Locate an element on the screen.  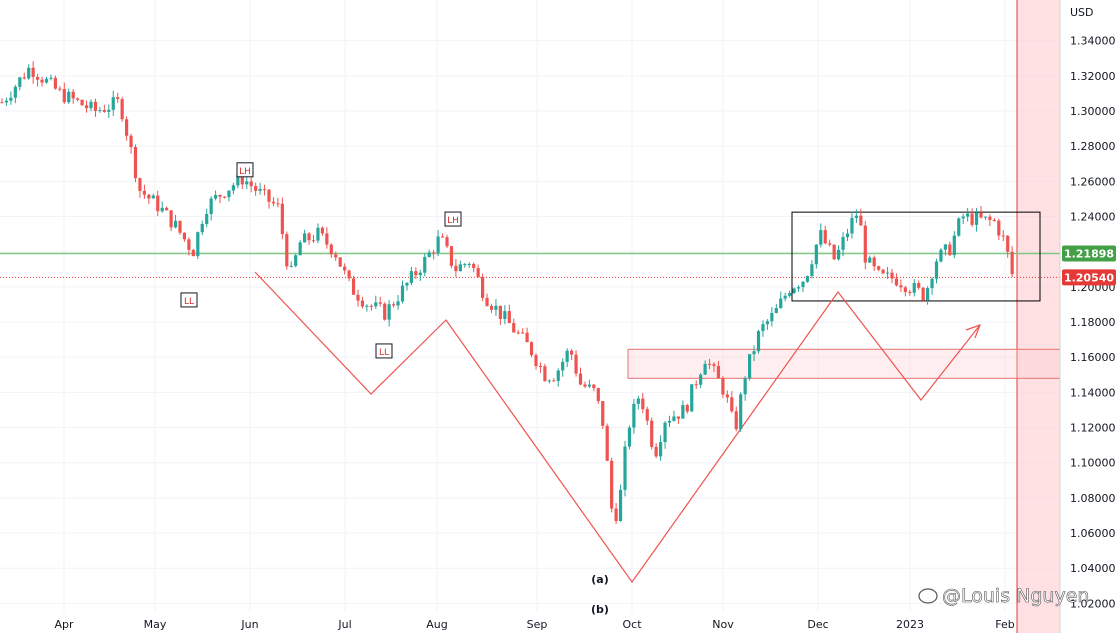
x-axis-label: Jul is located at coordinates (344, 624).